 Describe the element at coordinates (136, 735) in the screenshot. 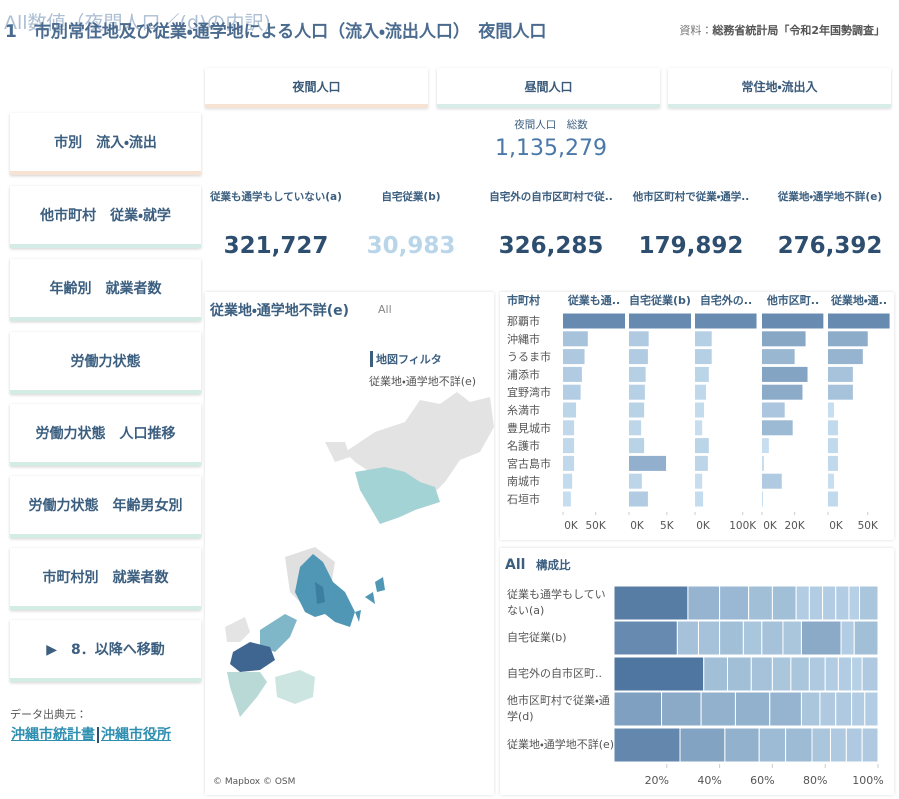

I see `link: 沖縄市役所` at that location.